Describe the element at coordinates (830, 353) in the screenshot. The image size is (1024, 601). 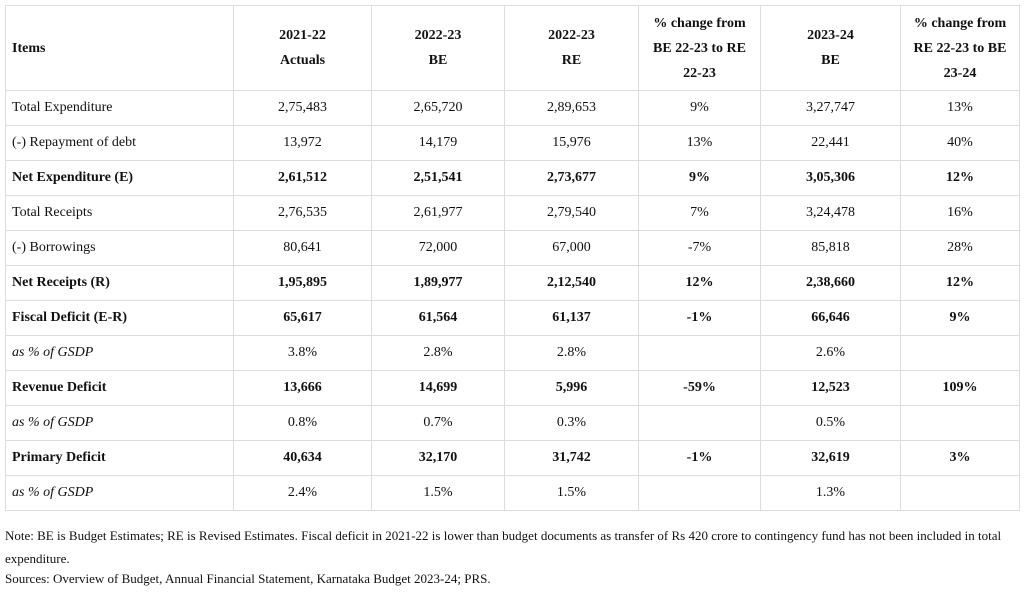
I see `table-cell: 2.6%` at that location.